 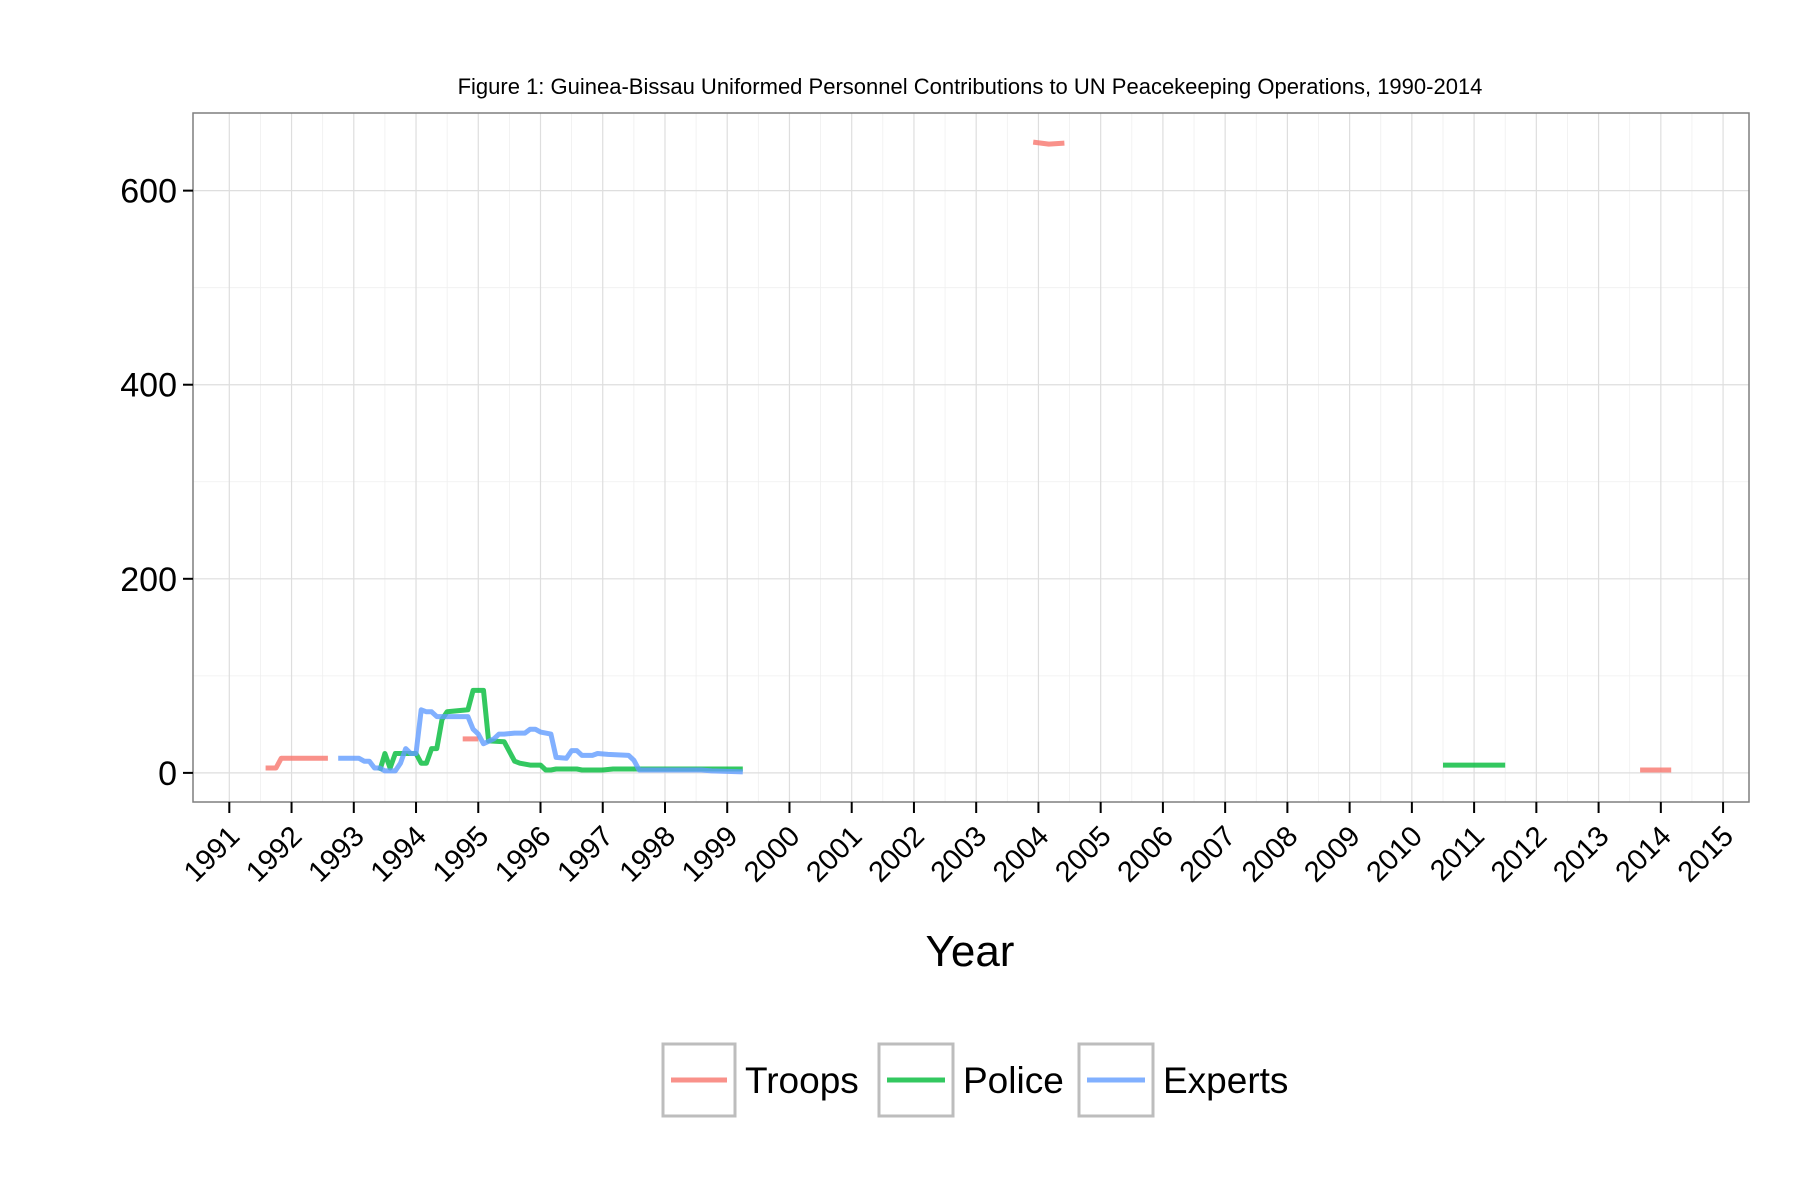 I want to click on x-tick-label: 2005, so click(x=1083, y=854).